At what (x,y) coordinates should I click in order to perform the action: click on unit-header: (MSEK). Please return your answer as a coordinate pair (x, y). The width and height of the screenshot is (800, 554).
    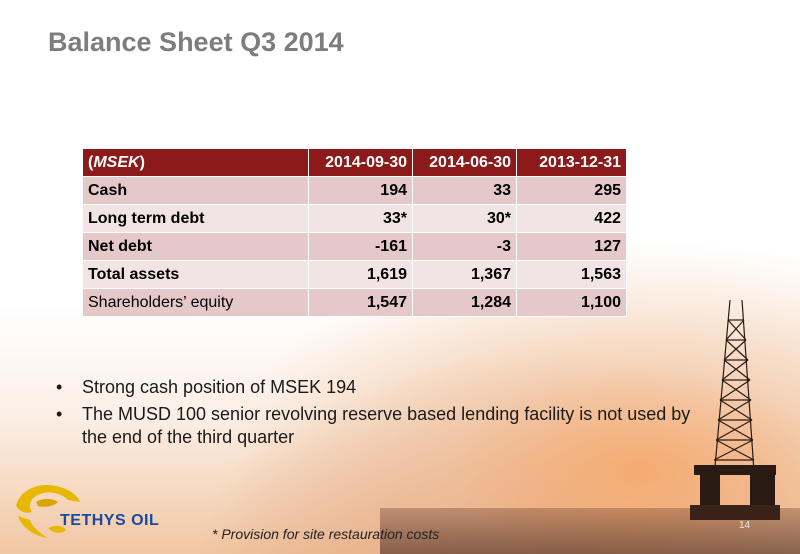
    Looking at the image, I should click on (195, 162).